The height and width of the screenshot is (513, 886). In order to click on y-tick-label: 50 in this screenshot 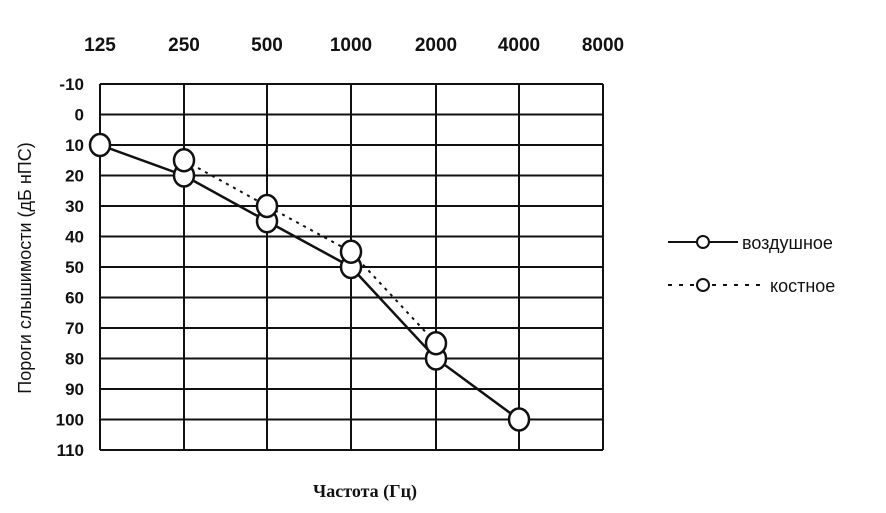, I will do `click(74, 267)`.